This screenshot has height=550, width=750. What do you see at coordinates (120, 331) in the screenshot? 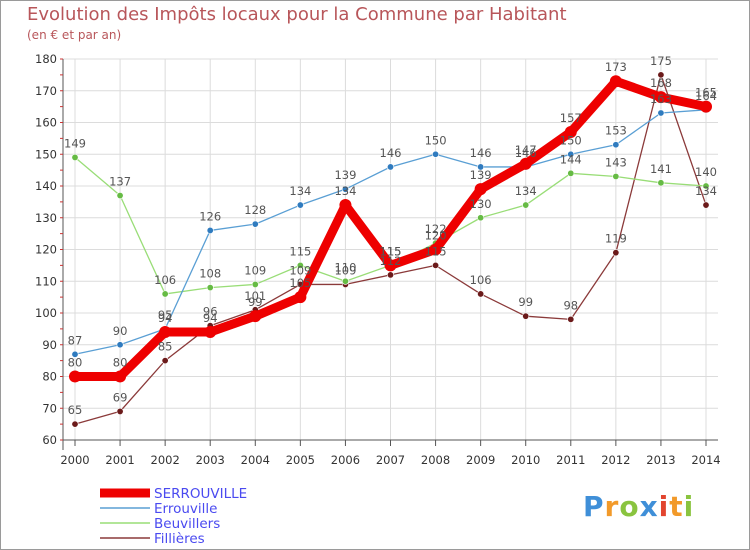
I see `data-label: 90` at bounding box center [120, 331].